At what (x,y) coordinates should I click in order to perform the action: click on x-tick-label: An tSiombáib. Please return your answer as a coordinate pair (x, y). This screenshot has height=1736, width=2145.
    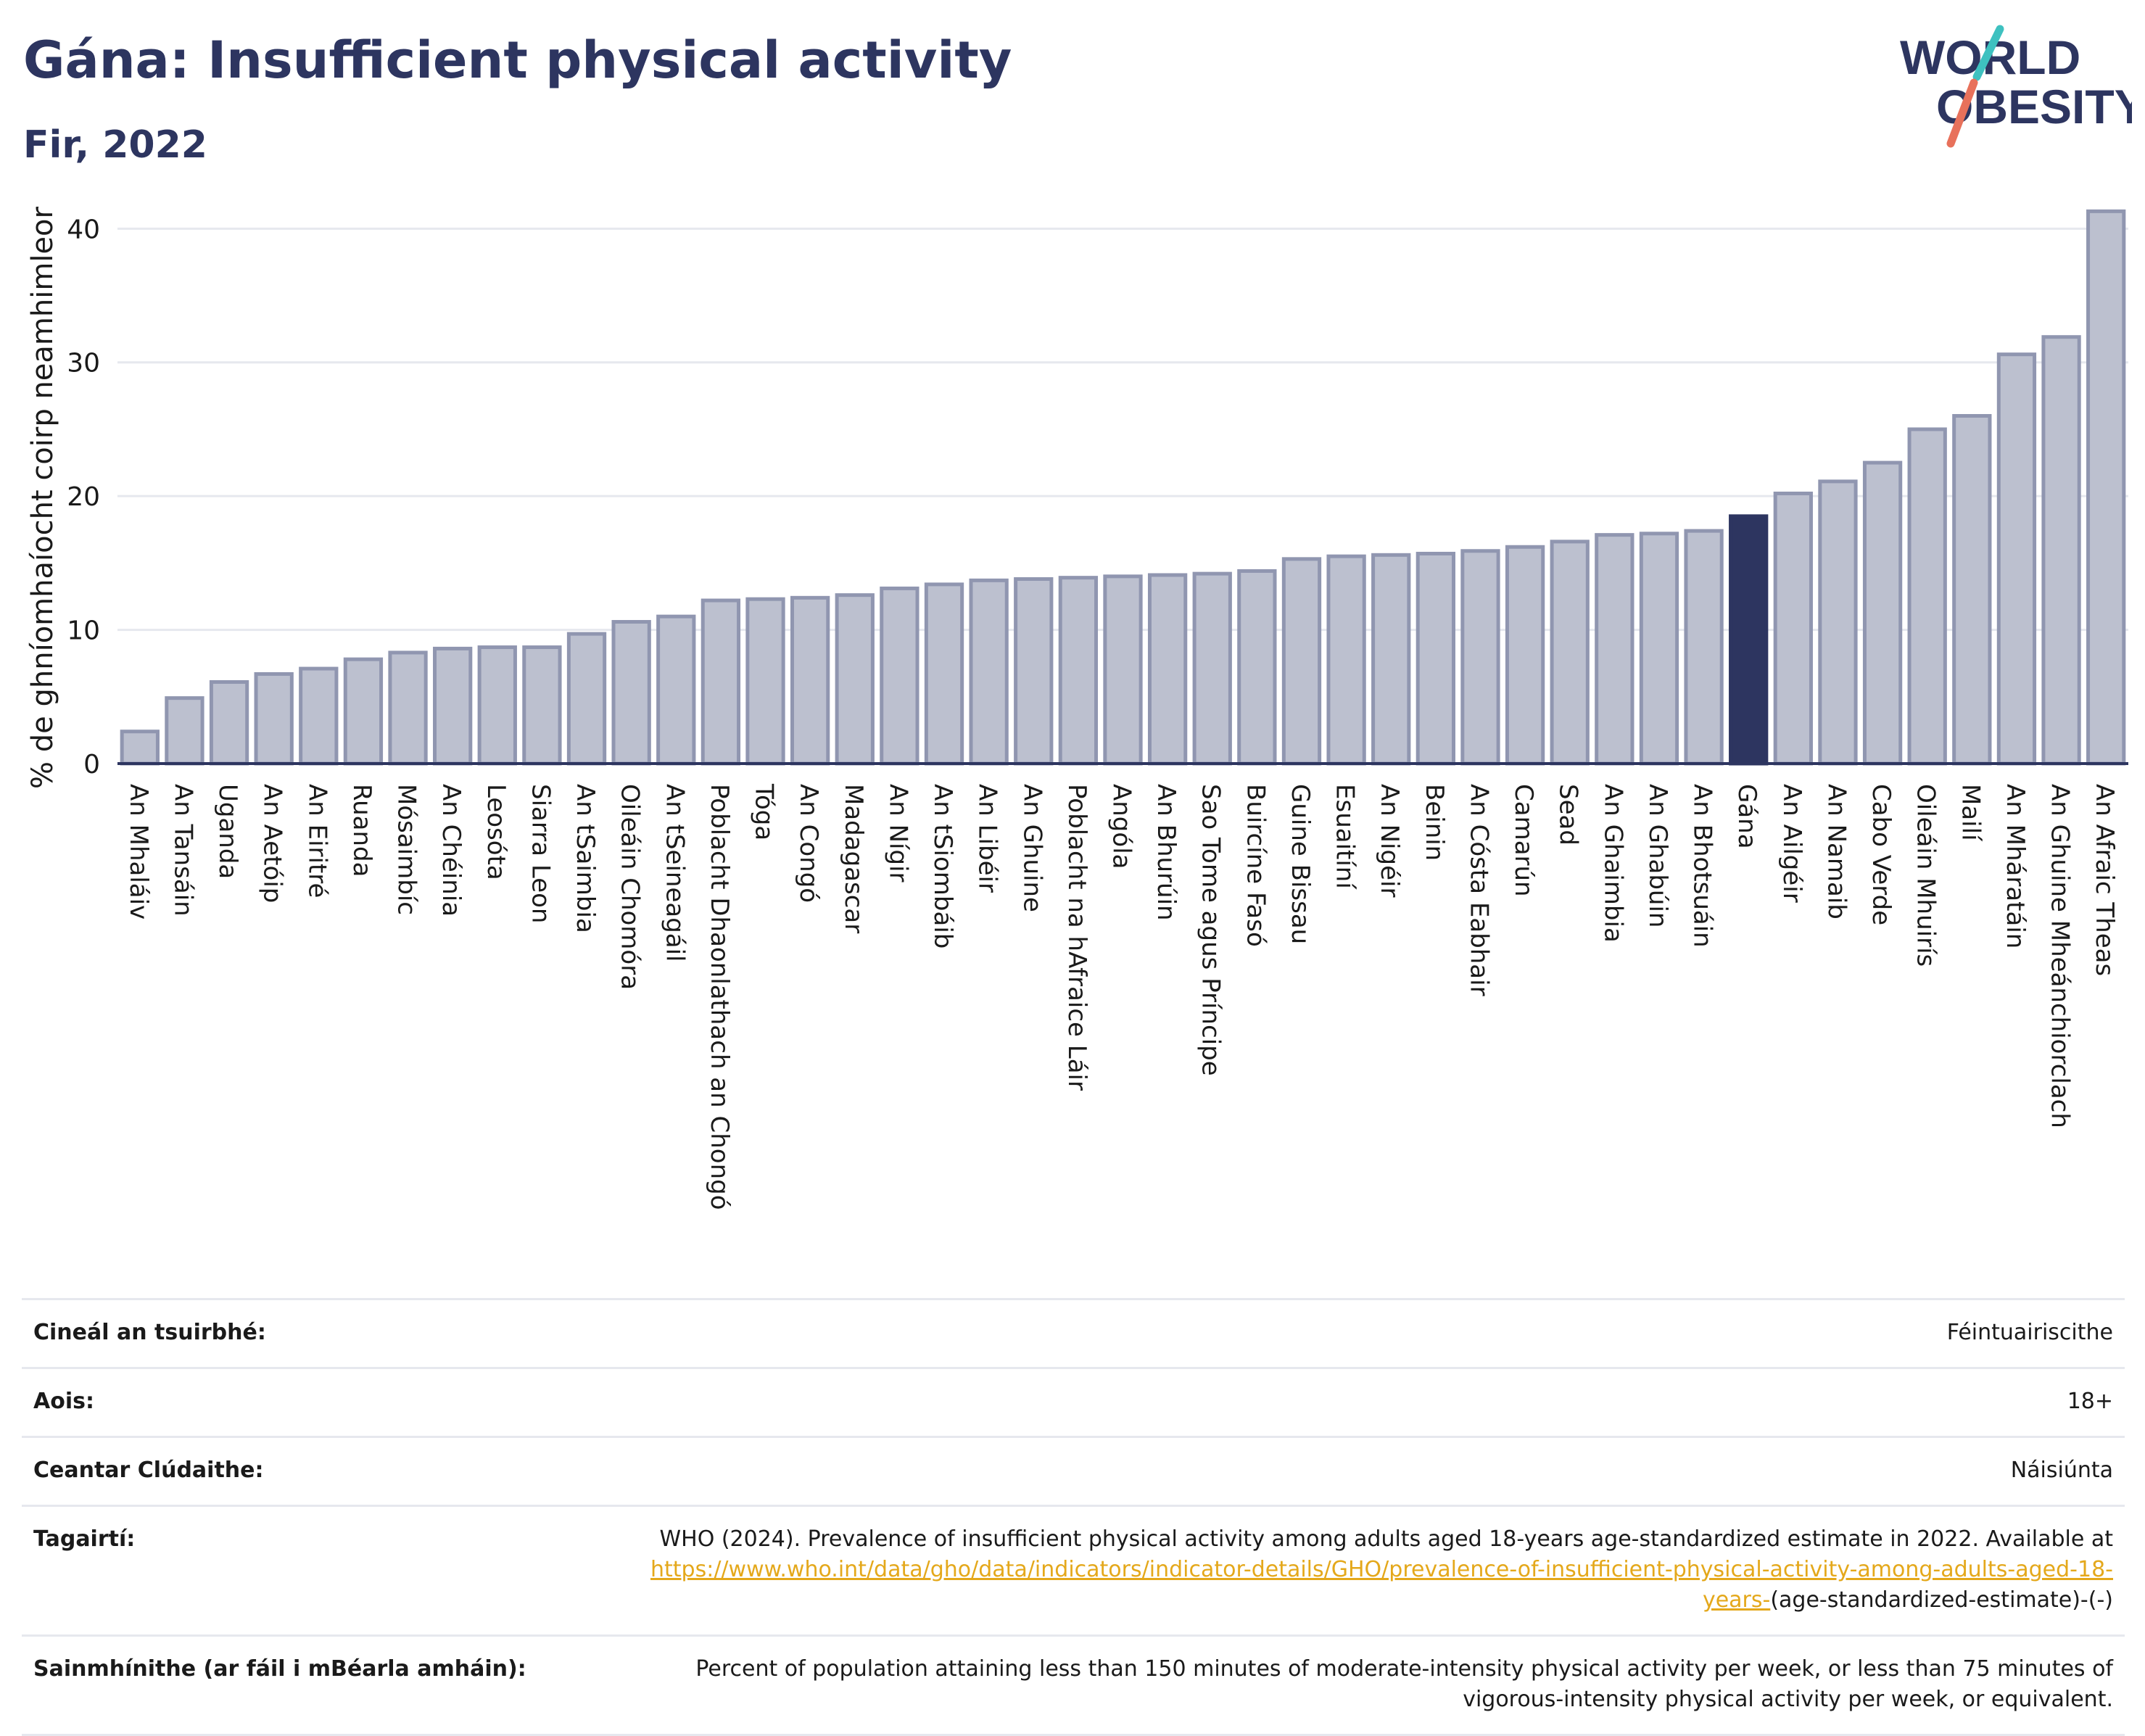
    Looking at the image, I should click on (943, 866).